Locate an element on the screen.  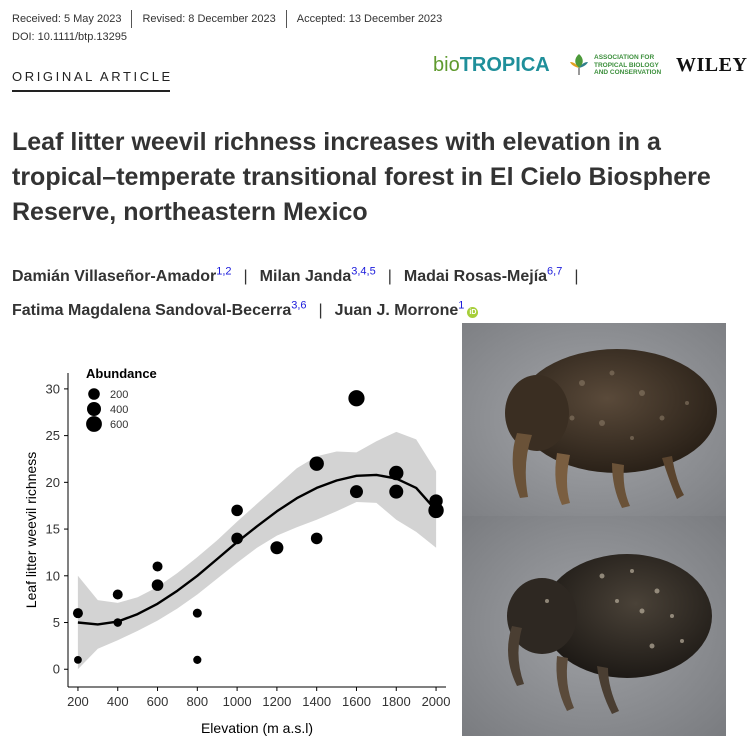
weevil-photo-lateral is located at coordinates (594, 626).